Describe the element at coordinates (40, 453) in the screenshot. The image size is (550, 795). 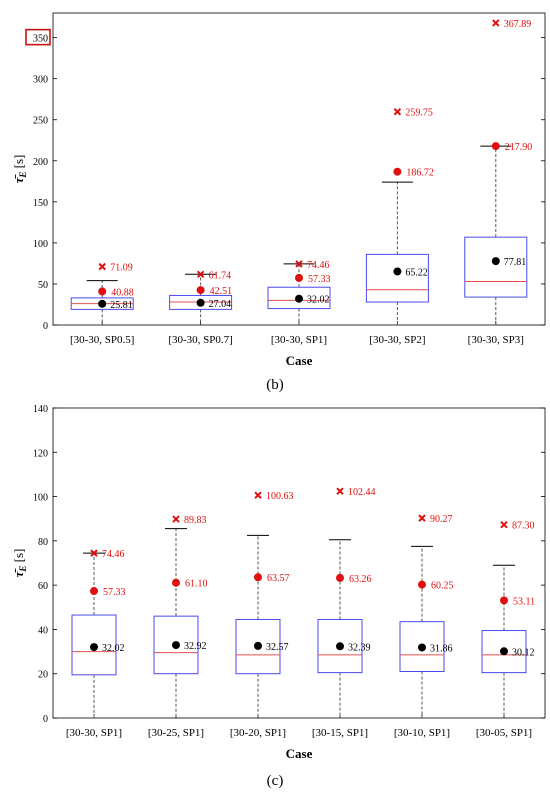
I see `y-tick-label: 120` at that location.